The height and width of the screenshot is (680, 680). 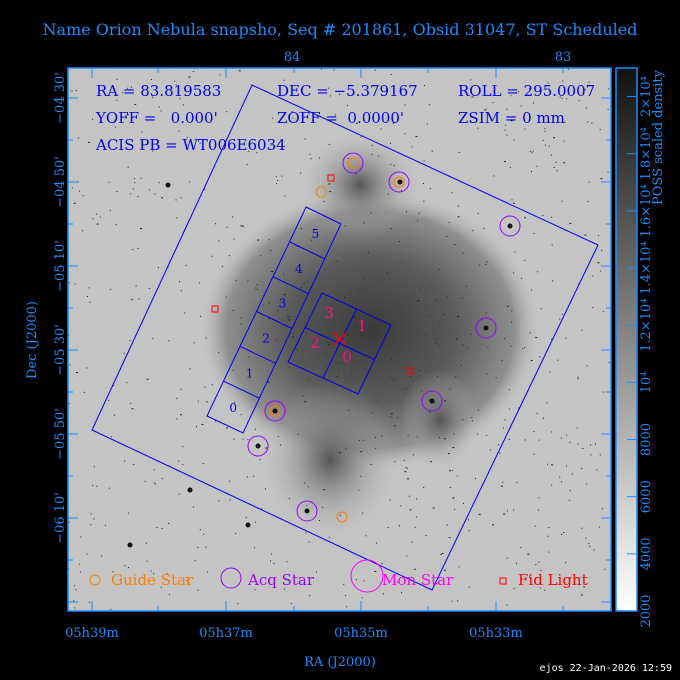 I want to click on colorbar-tick-label: 1.4×10⁴, so click(x=646, y=267).